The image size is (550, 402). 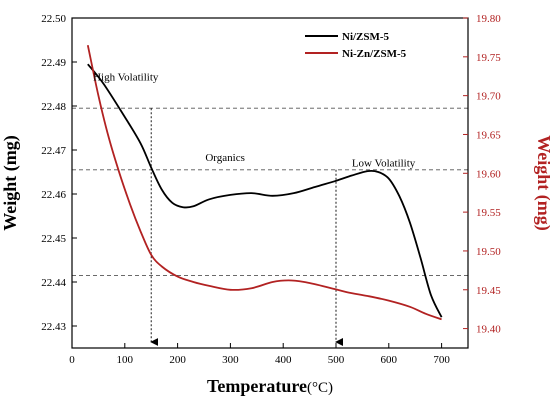 I want to click on x-tick-label: 400, so click(x=283, y=360).